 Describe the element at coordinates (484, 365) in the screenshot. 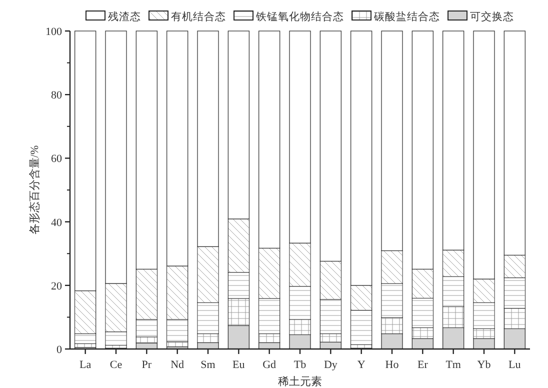

I see `x-tick-label: Yb` at that location.